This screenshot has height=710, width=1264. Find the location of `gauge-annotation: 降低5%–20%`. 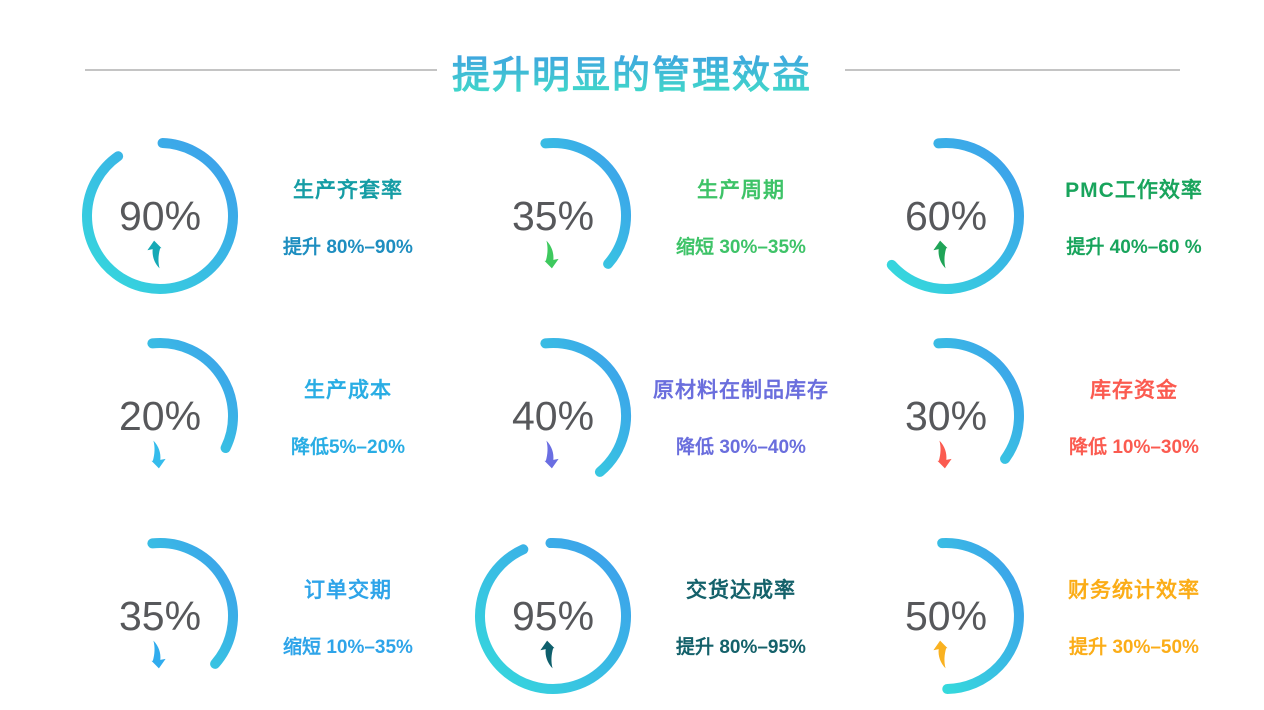

gauge-annotation: 降低5%–20% is located at coordinates (348, 447).